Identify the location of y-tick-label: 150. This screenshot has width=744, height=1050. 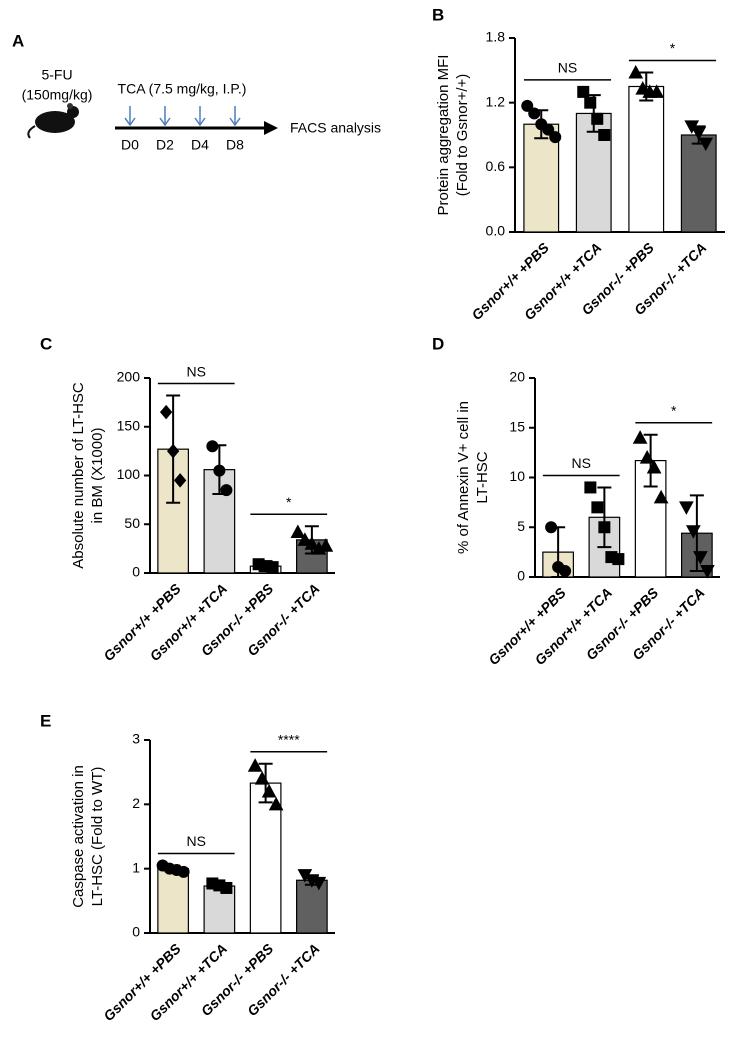
(129, 425).